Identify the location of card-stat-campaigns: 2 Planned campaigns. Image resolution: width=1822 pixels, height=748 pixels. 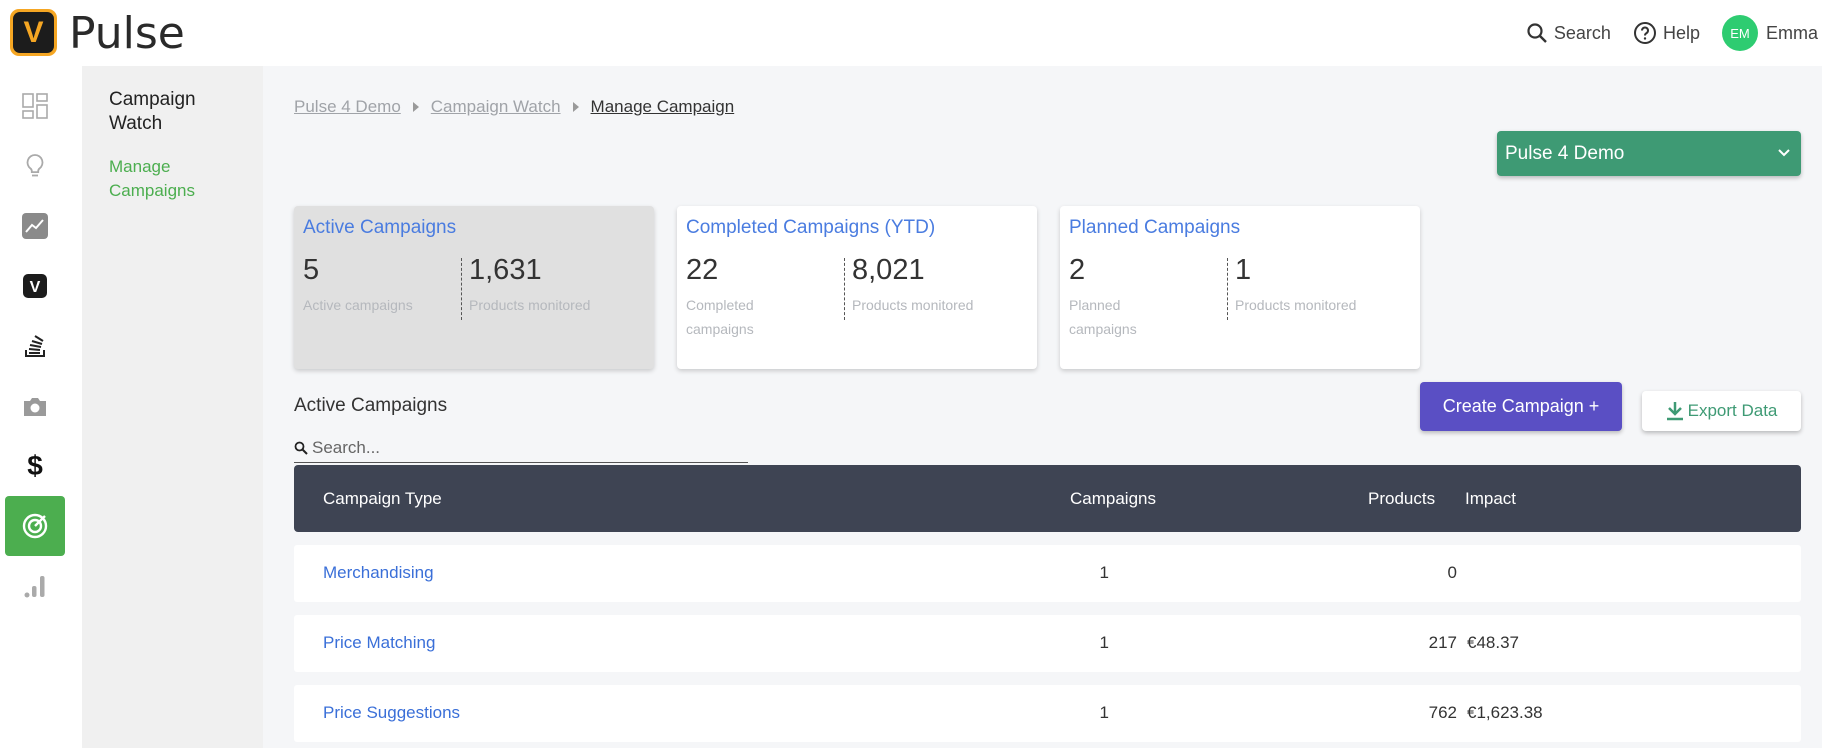
(1124, 297).